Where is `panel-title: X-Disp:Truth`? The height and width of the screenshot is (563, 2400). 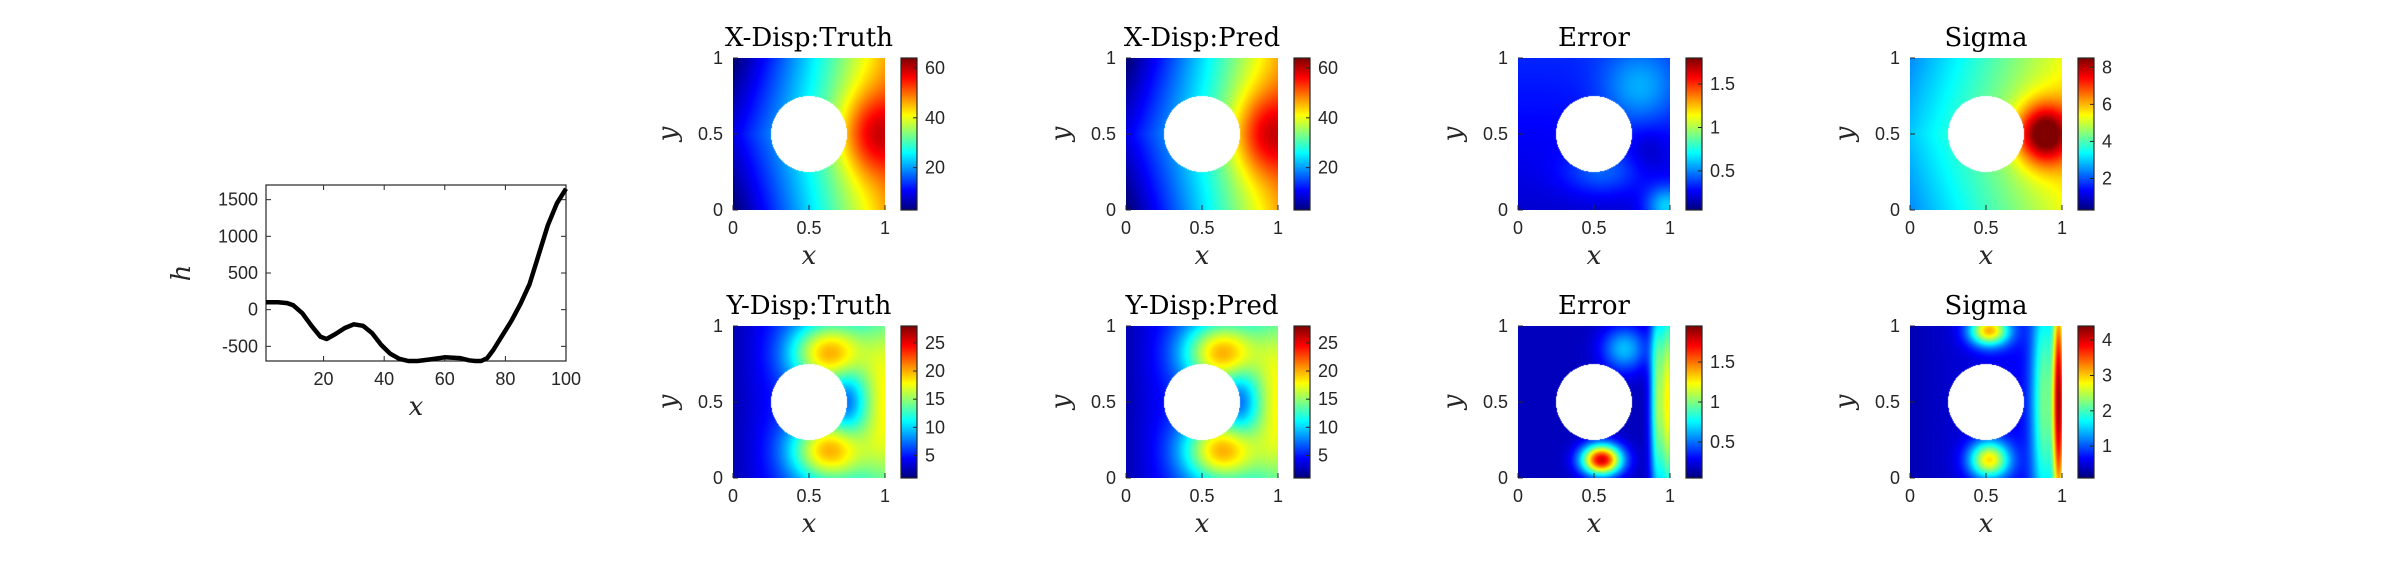 panel-title: X-Disp:Truth is located at coordinates (809, 38).